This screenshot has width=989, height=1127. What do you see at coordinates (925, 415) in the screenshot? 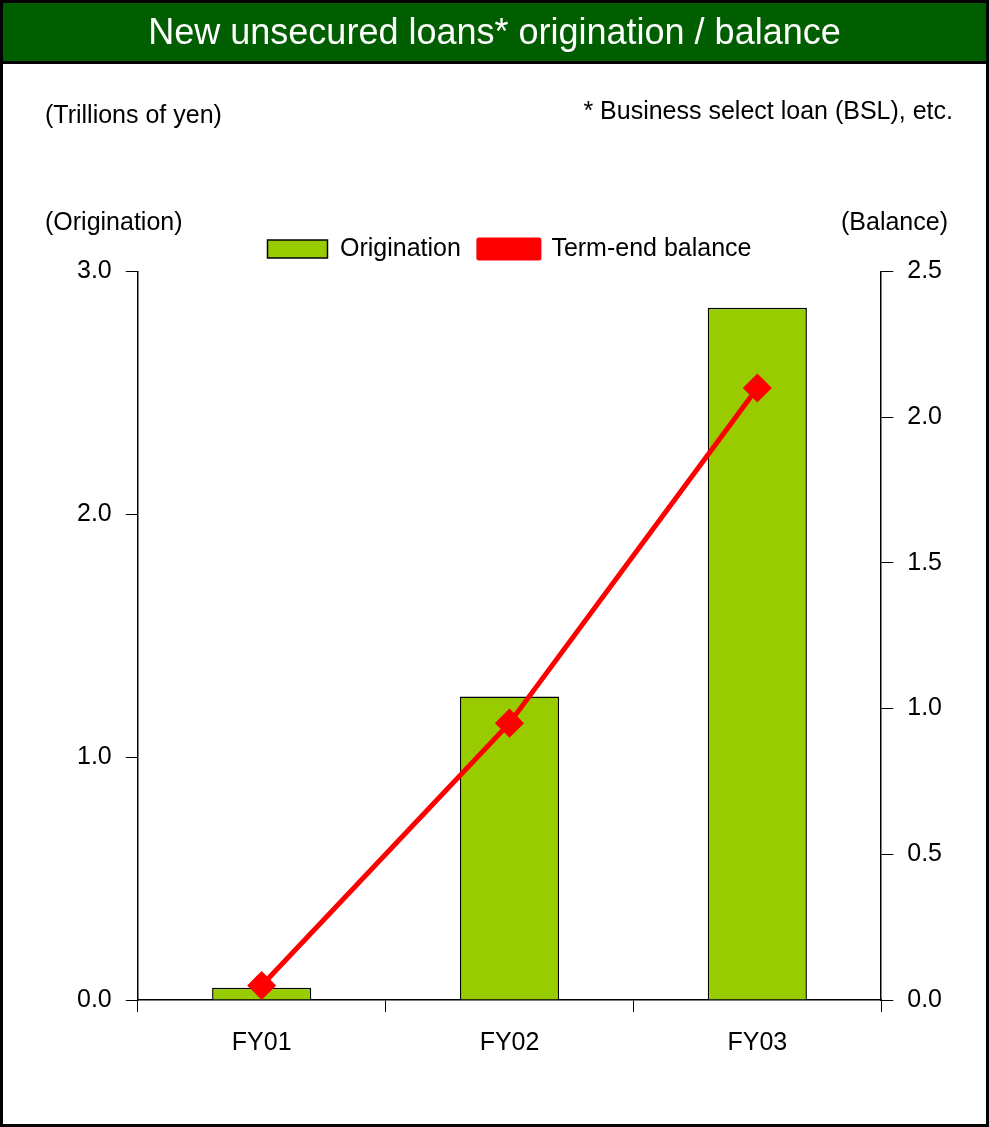
I see `y2-tick-label: 2.0` at bounding box center [925, 415].